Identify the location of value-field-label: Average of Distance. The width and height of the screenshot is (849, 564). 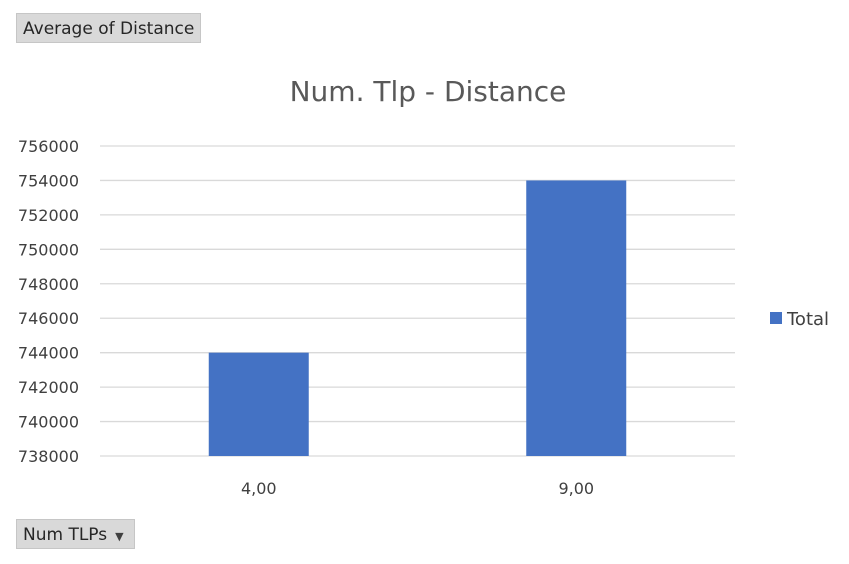
(109, 29).